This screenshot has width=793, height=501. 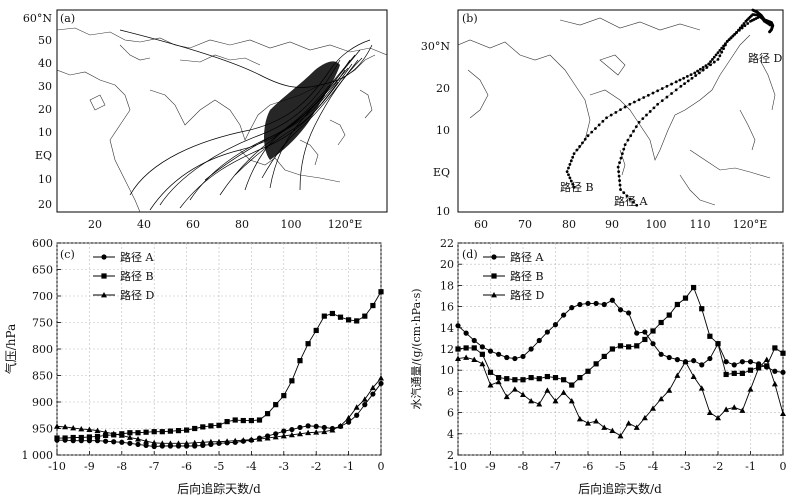 What do you see at coordinates (219, 369) in the screenshot?
I see `panel-c-series` at bounding box center [219, 369].